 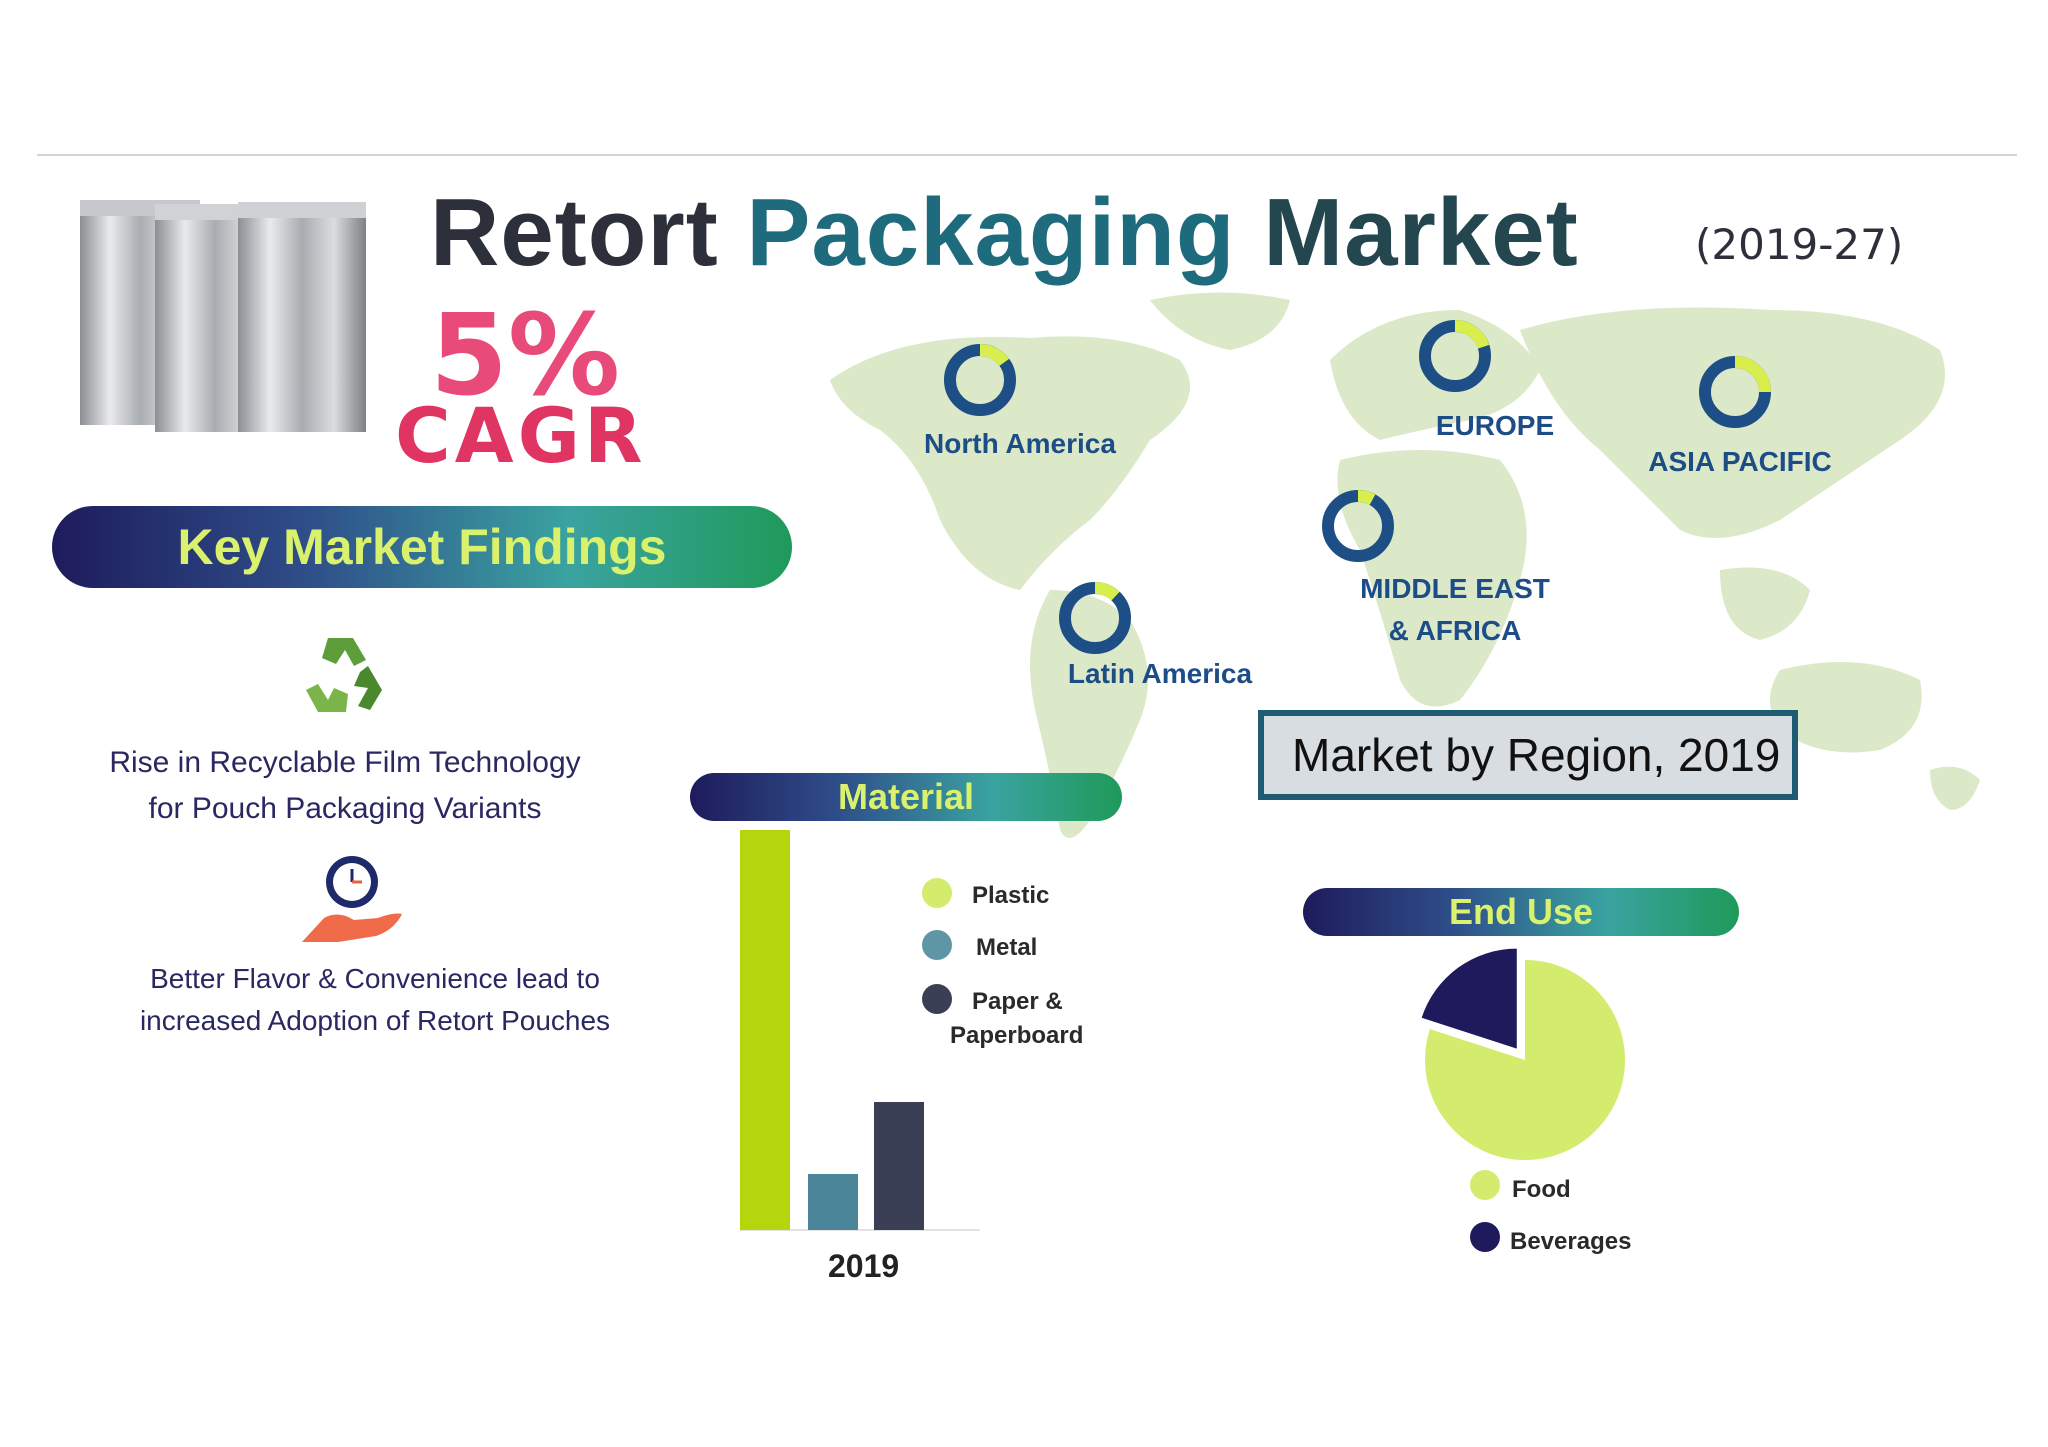 I want to click on material-chart-title: Material, so click(x=906, y=797).